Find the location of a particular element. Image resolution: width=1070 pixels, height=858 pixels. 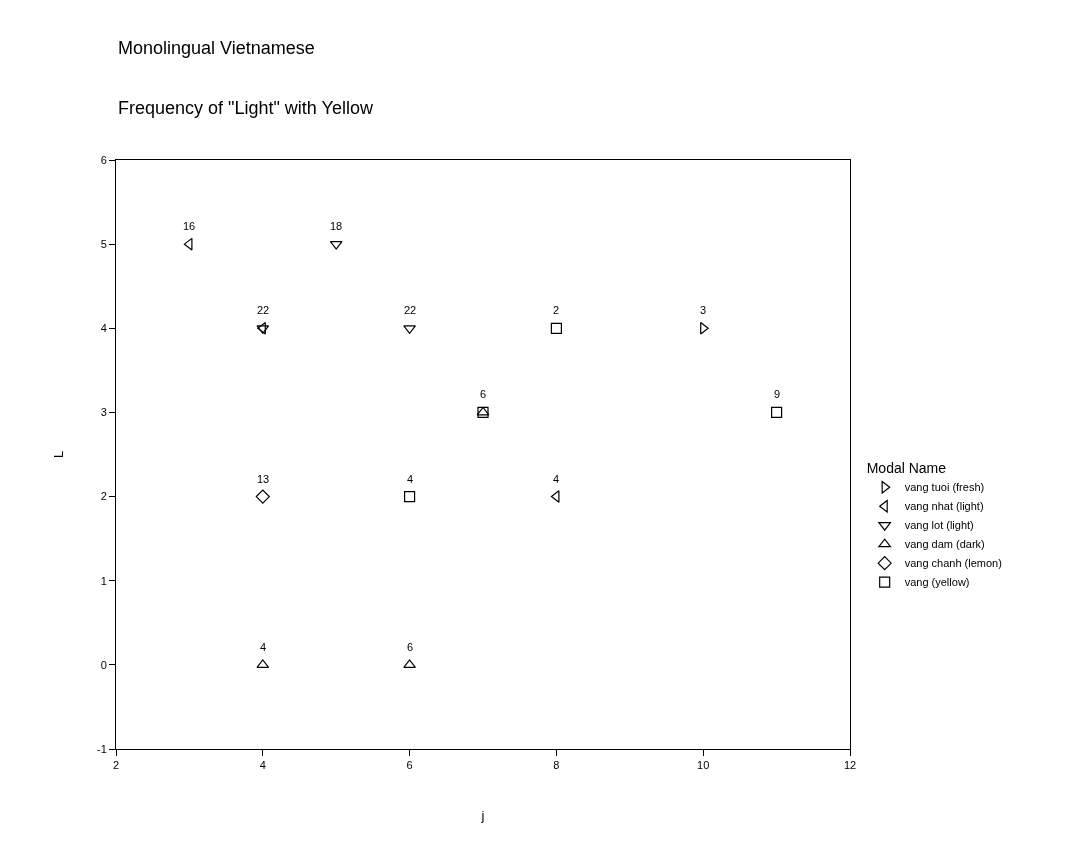

chart-subtitle: Frequency of "Light" with Yellow is located at coordinates (246, 108).